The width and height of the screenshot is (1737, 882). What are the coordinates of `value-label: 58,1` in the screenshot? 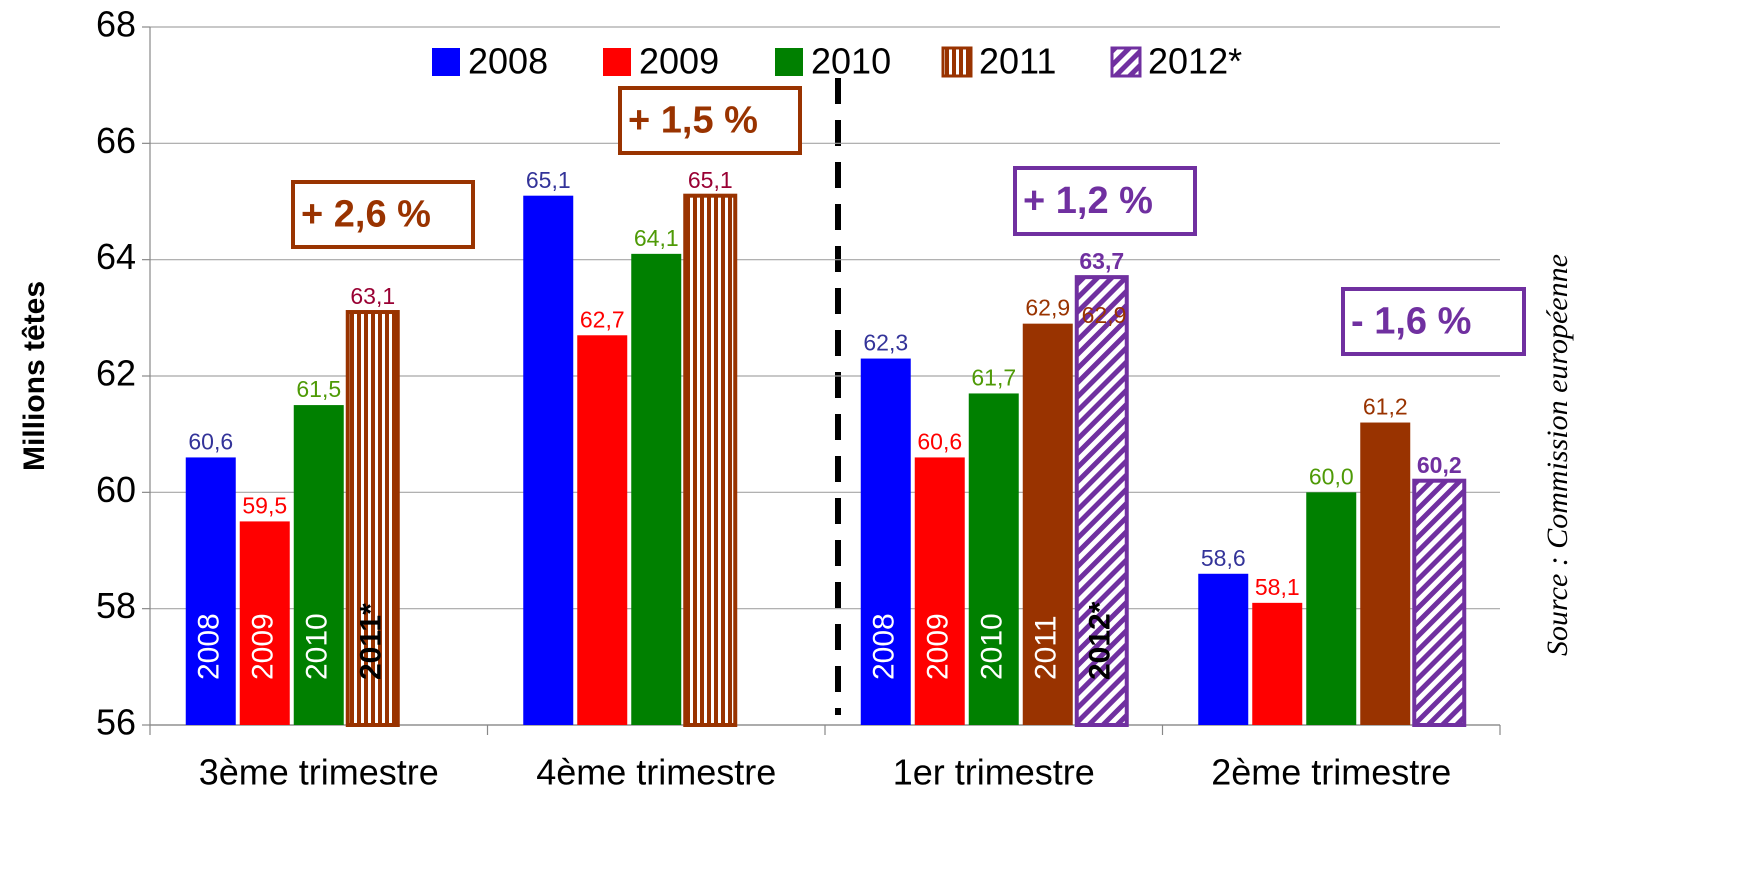 It's located at (1277, 587).